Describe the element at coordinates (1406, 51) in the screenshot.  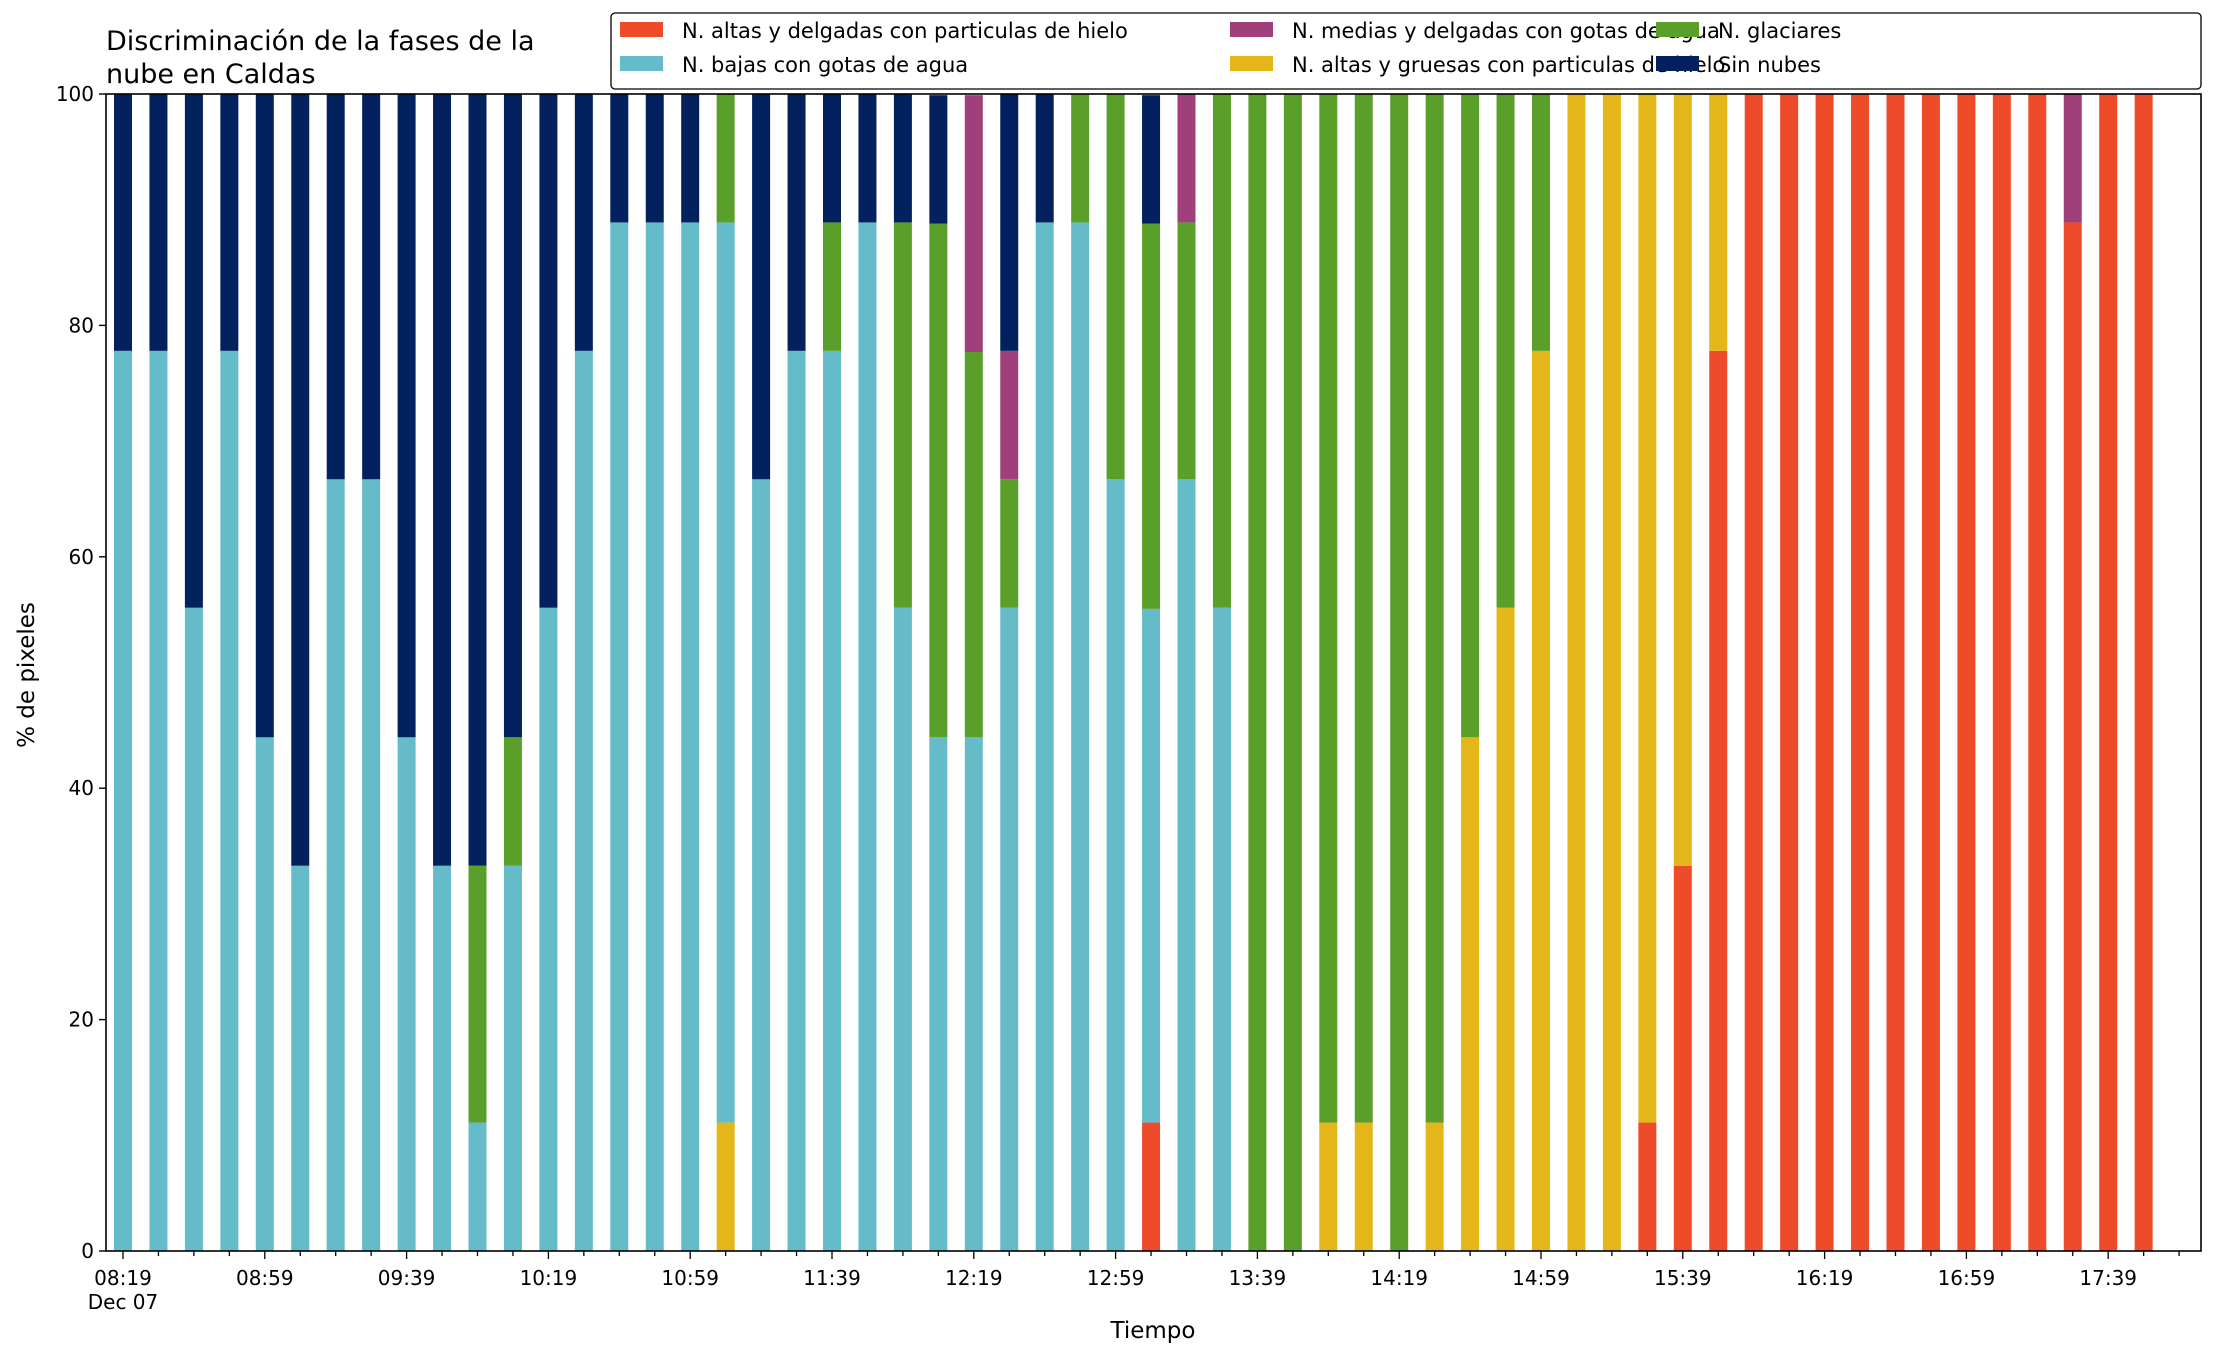
I see `legend-box` at that location.